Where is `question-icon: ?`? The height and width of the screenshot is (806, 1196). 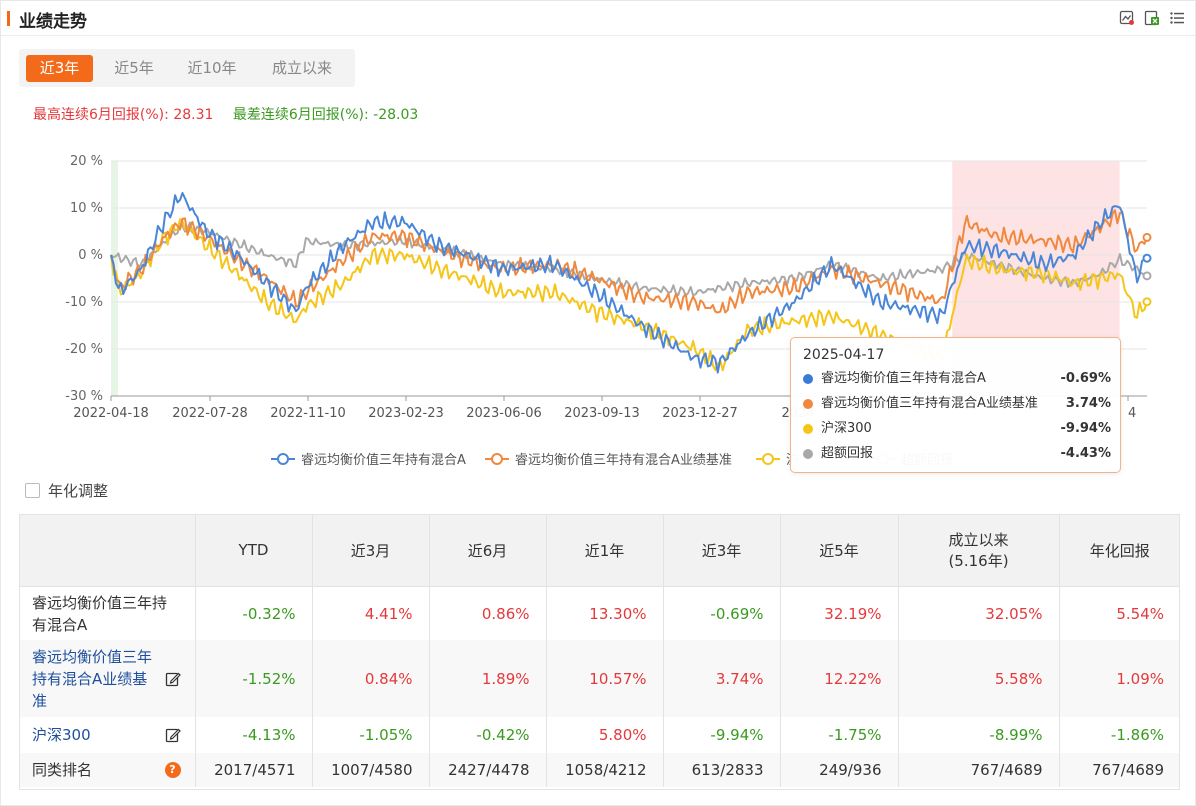
question-icon: ? is located at coordinates (172, 770).